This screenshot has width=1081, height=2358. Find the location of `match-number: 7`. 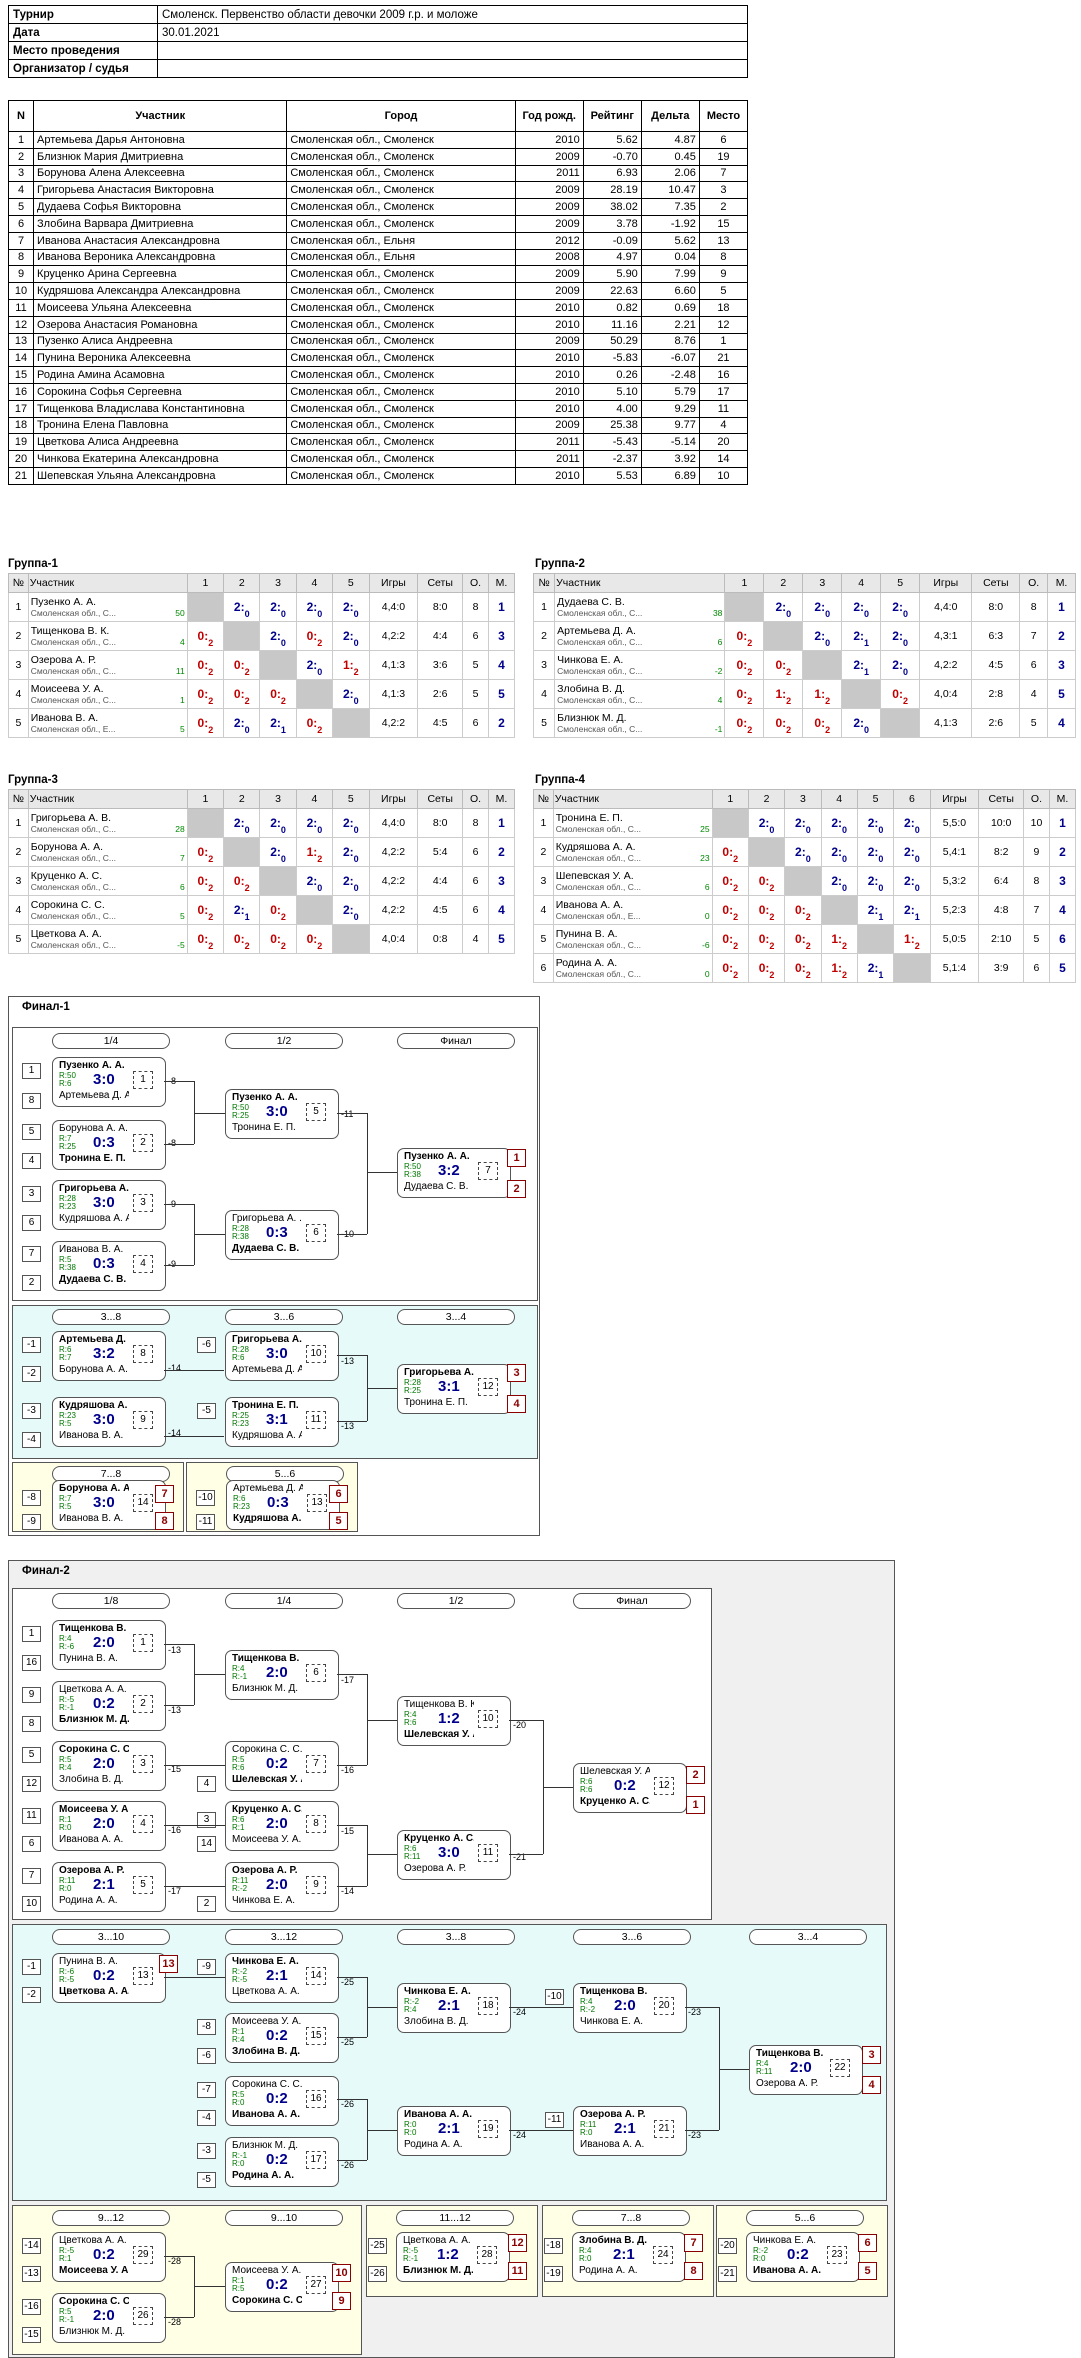

match-number: 7 is located at coordinates (488, 1171).